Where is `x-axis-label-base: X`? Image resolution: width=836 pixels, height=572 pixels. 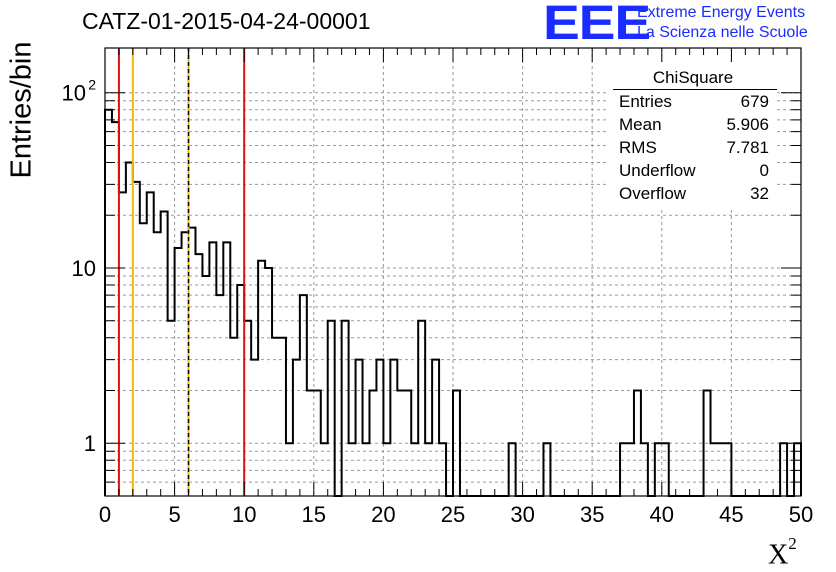
x-axis-label-base: X is located at coordinates (778, 555).